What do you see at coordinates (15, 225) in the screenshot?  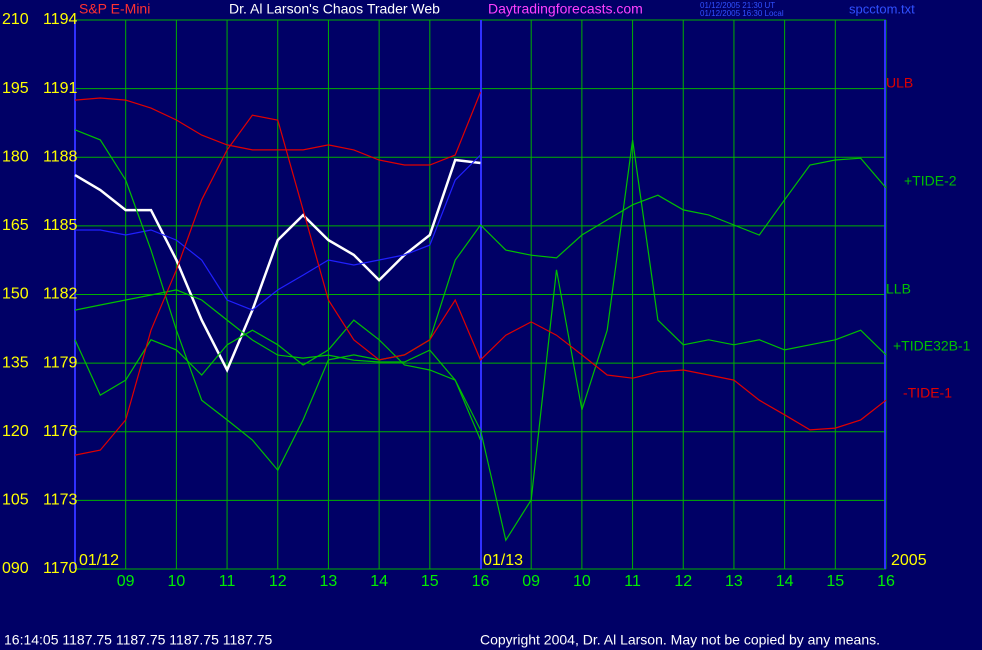 I see `y2-tick-label: 165` at bounding box center [15, 225].